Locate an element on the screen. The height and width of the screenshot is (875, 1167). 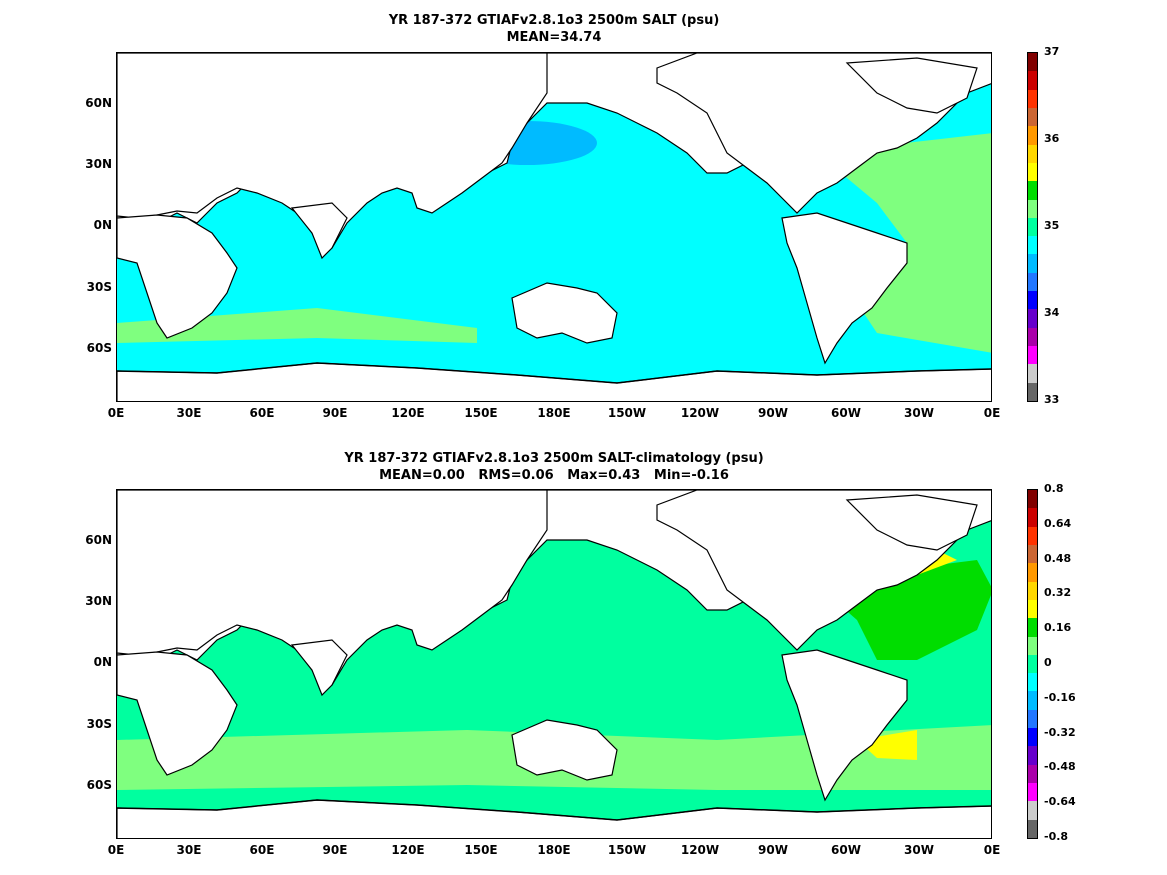
land-asia_fill is located at coordinates (332, 590).